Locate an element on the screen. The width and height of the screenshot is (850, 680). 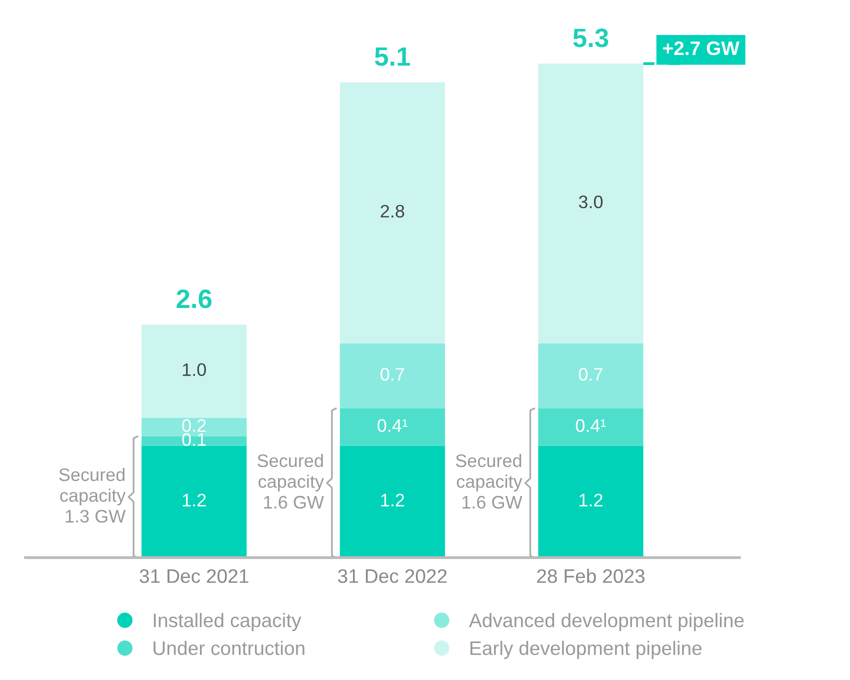
x-tick-label: 28 Feb 2023 is located at coordinates (590, 575).